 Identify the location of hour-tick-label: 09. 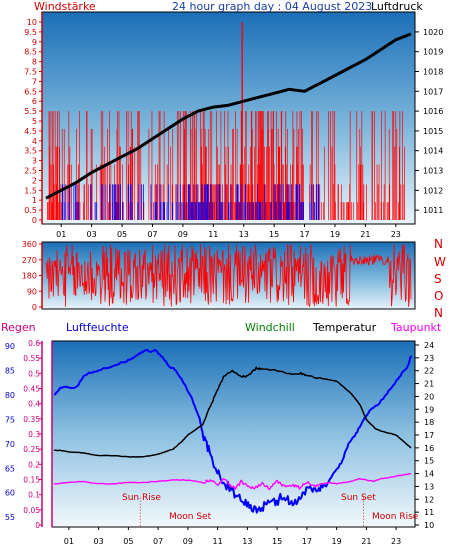
(183, 234).